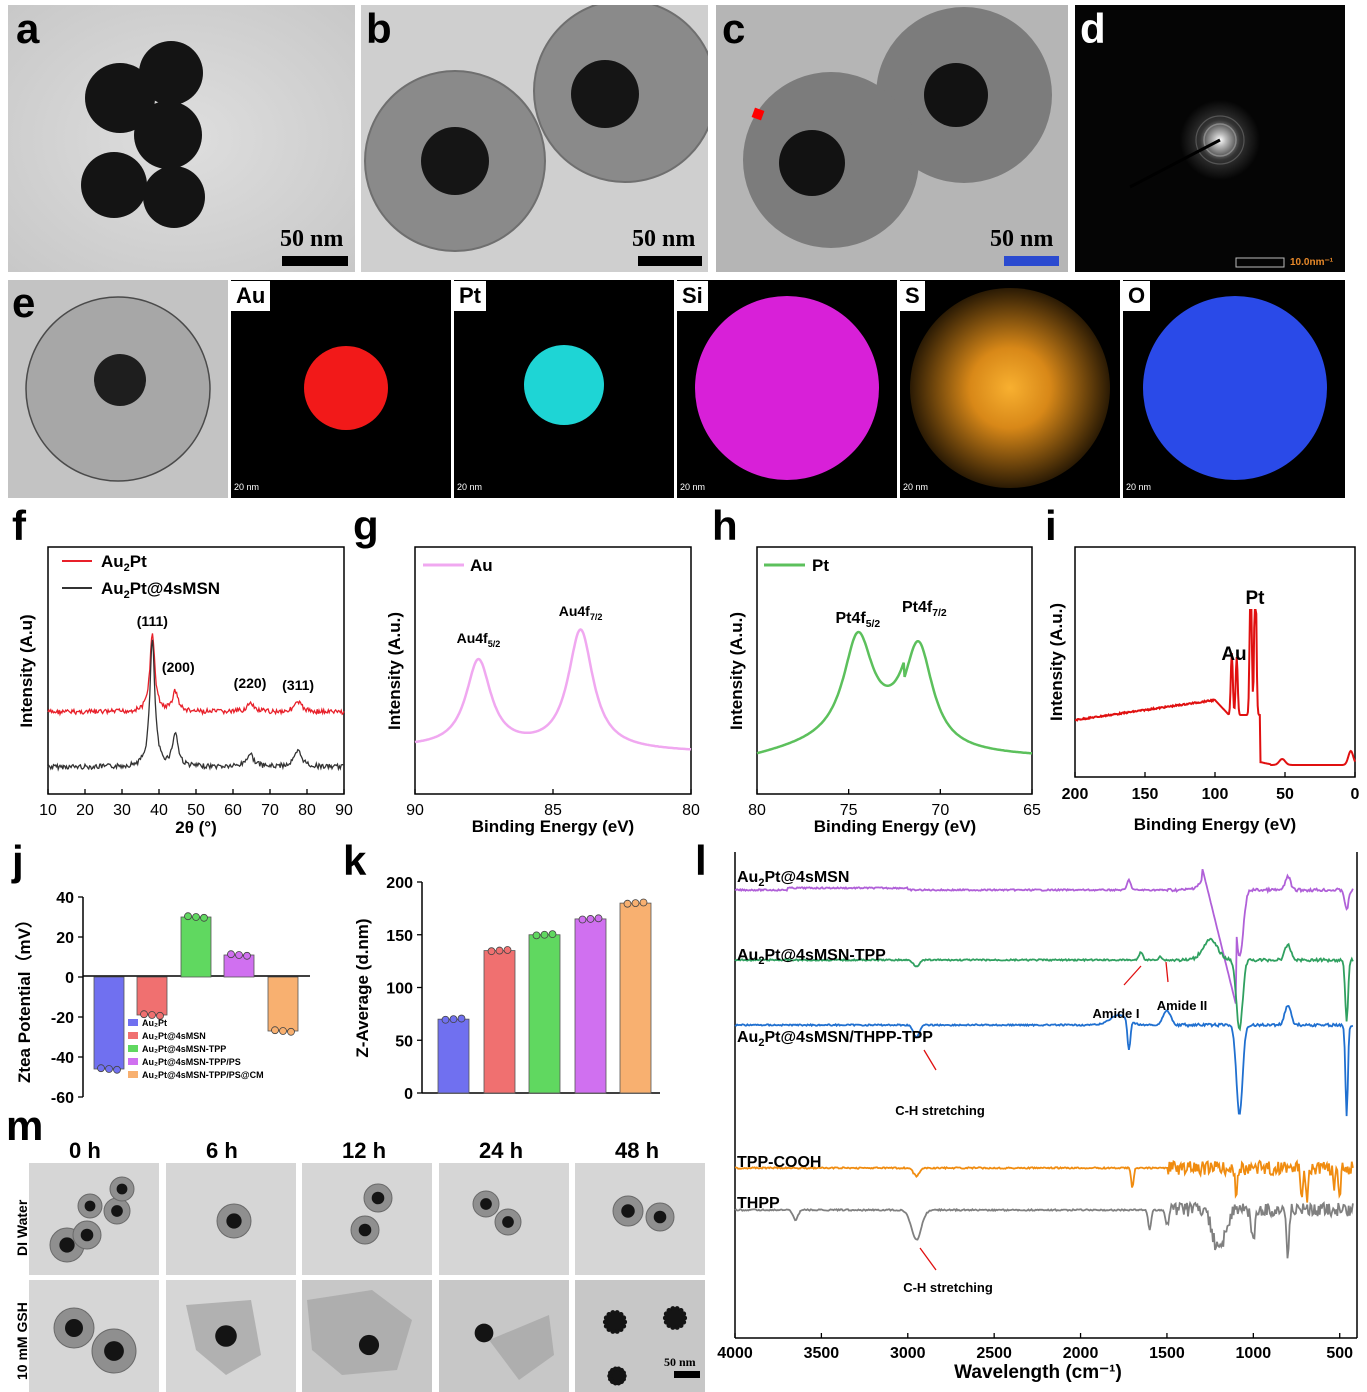 Image resolution: width=1367 pixels, height=1392 pixels. What do you see at coordinates (734, 28) in the screenshot?
I see `panel-letter-c: c` at bounding box center [734, 28].